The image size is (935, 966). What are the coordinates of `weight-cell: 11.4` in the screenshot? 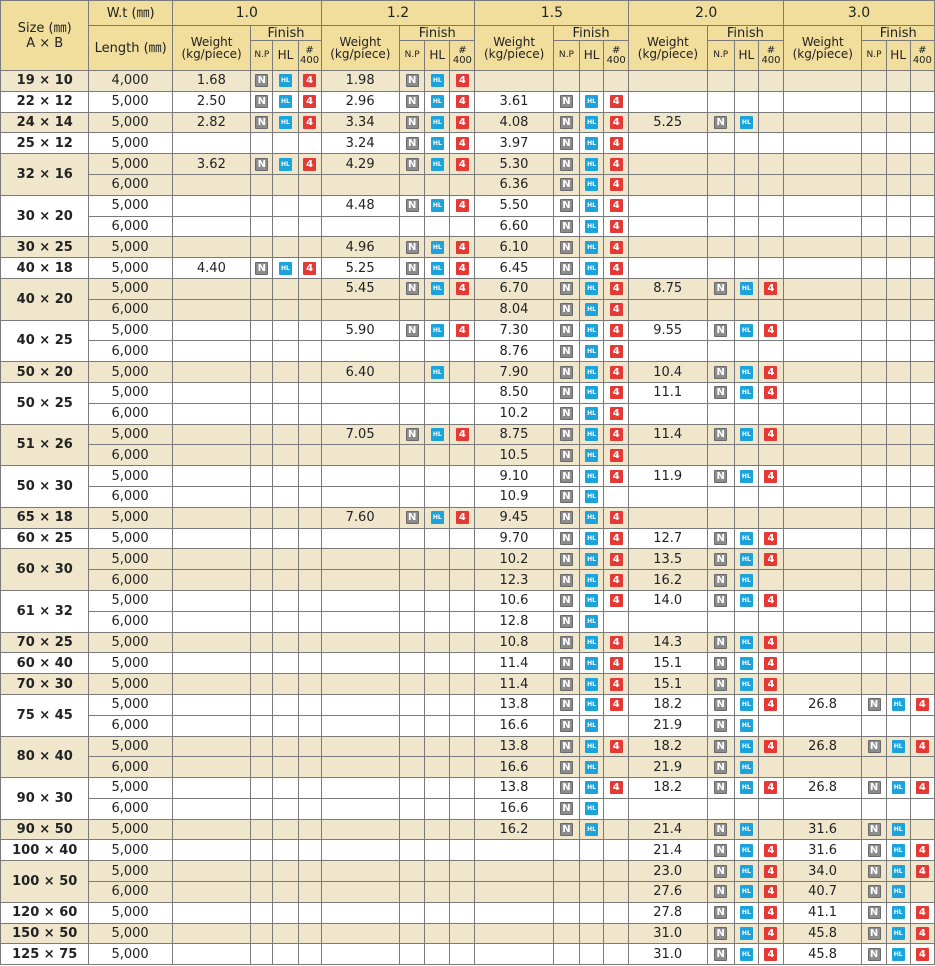 It's located at (514, 684).